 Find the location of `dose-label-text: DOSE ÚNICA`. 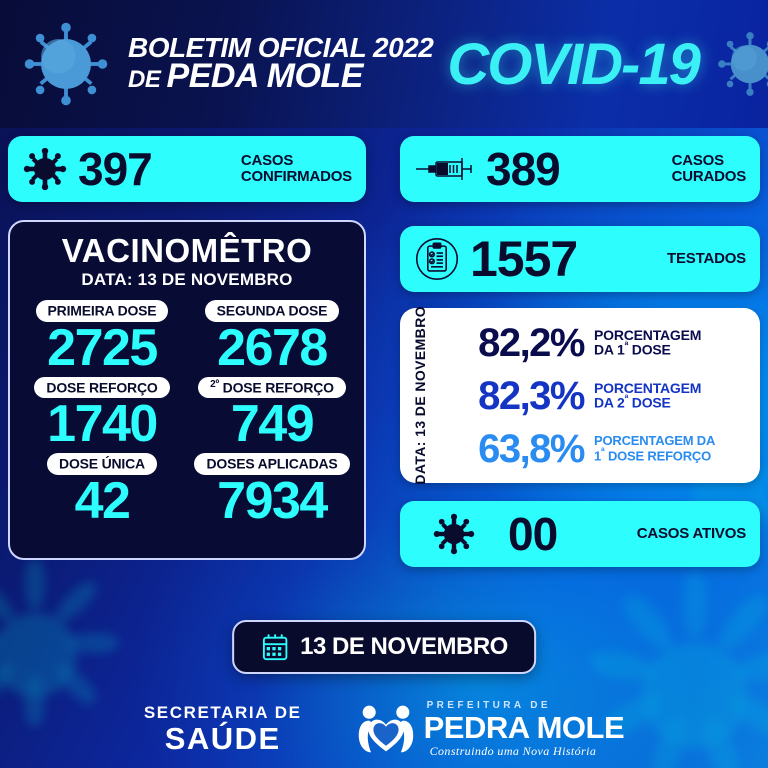

dose-label-text: DOSE ÚNICA is located at coordinates (102, 464).